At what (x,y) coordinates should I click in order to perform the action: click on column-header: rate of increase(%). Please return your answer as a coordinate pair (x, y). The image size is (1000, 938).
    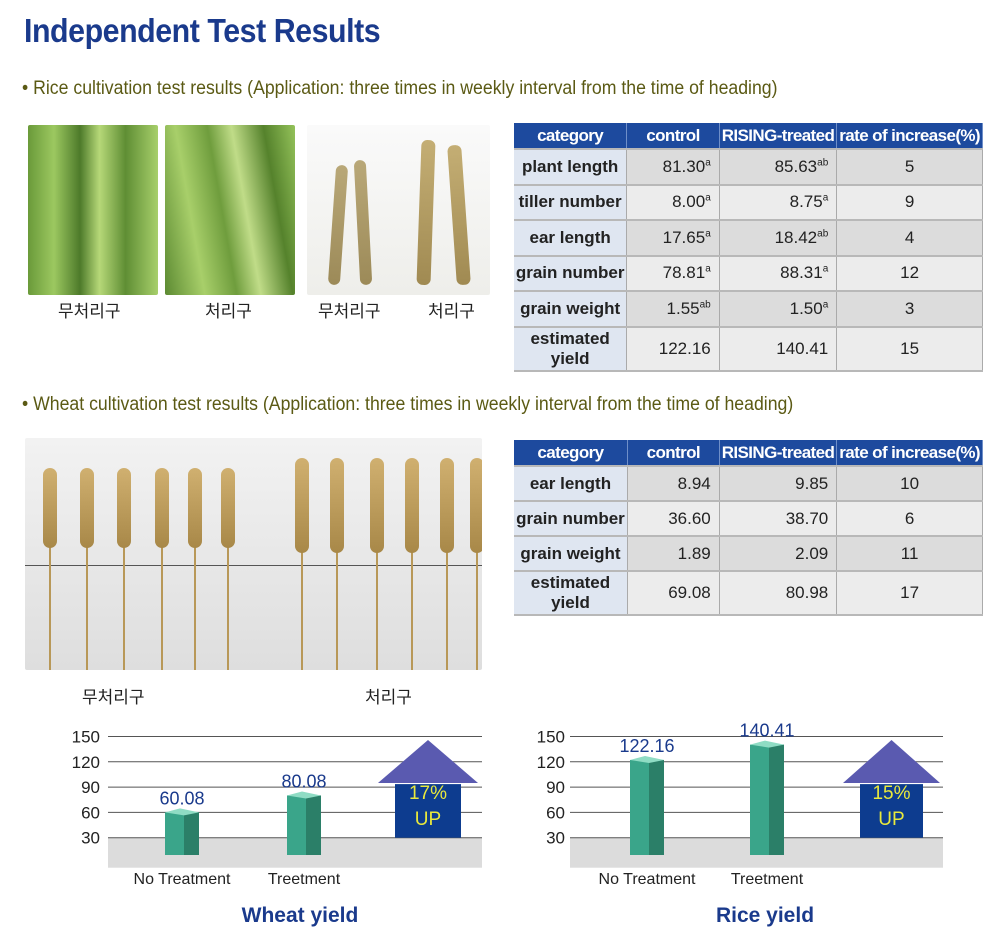
    Looking at the image, I should click on (909, 453).